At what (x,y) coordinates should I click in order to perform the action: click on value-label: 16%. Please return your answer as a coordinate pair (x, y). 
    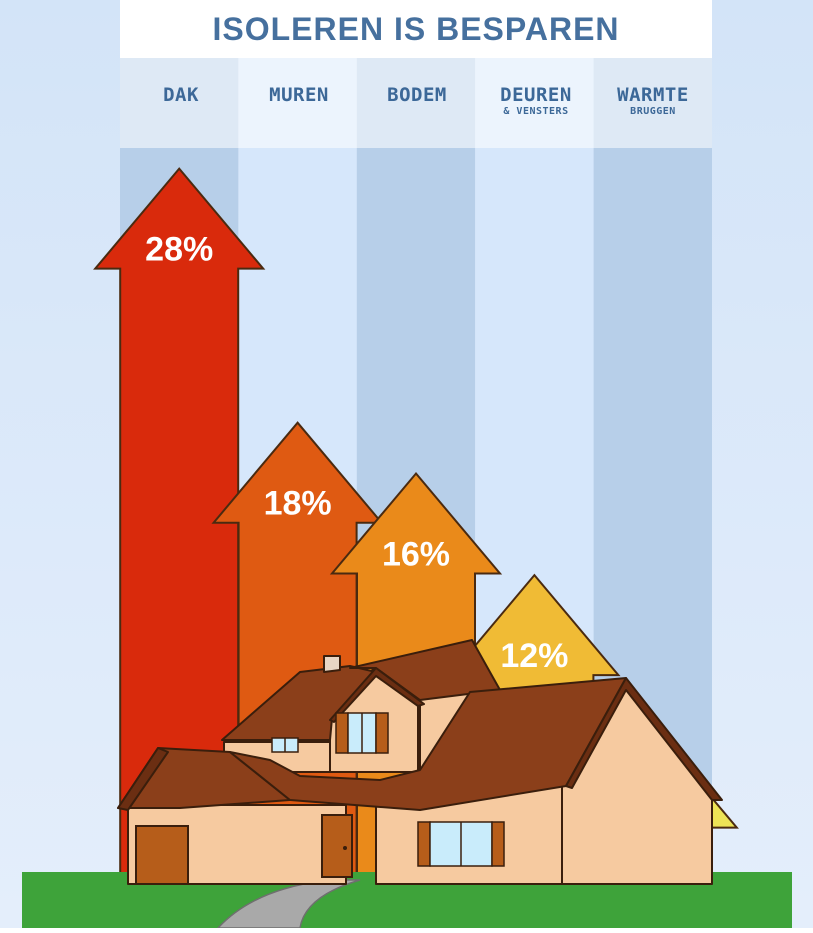
    Looking at the image, I should click on (416, 555).